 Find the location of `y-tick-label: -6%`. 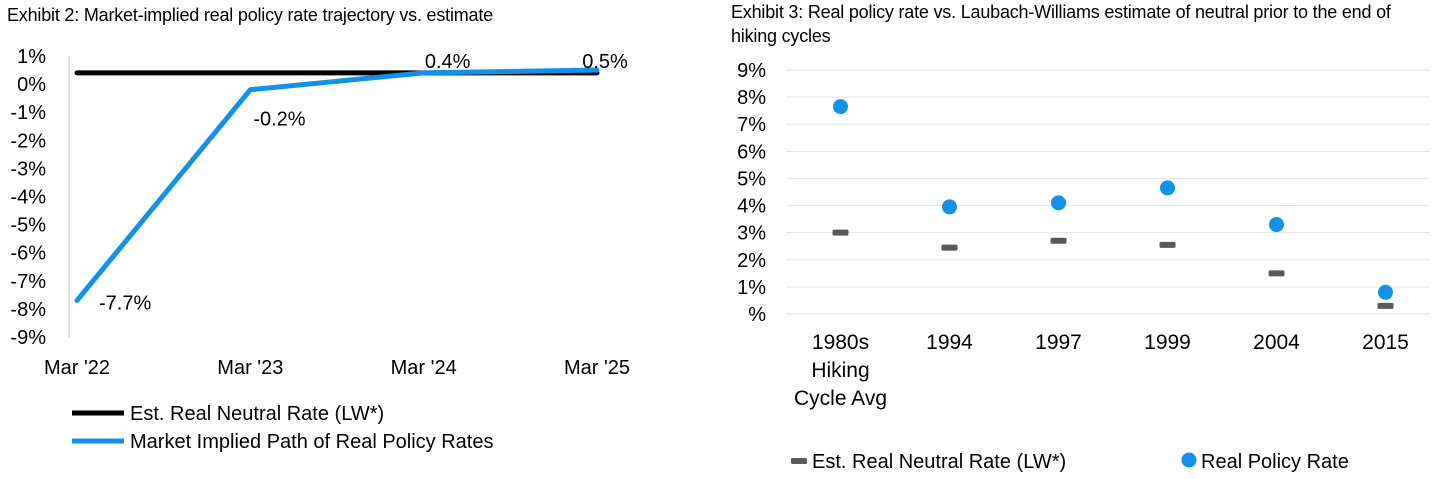

y-tick-label: -6% is located at coordinates (28, 254).